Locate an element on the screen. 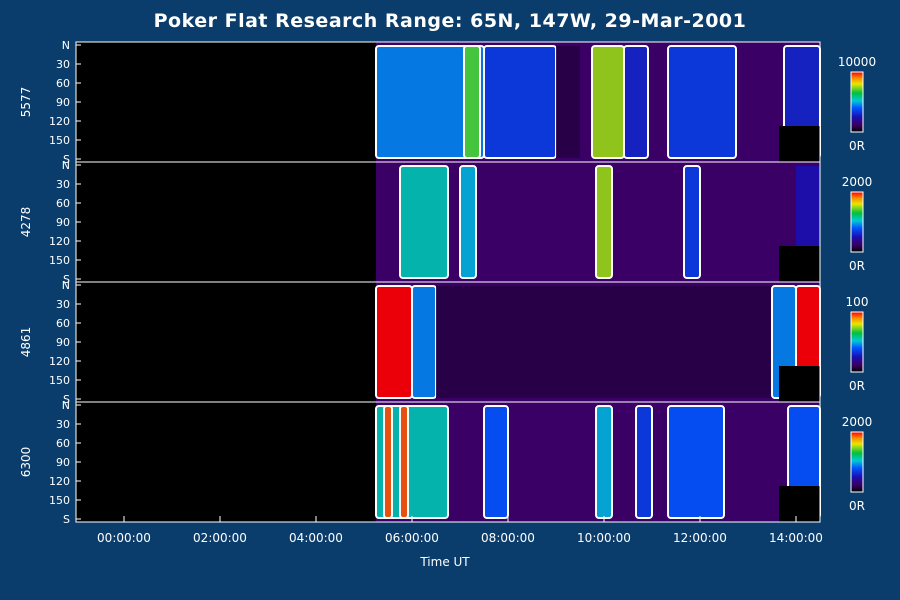 The height and width of the screenshot is (600, 900). panel-wavelength-label: 4861 is located at coordinates (26, 342).